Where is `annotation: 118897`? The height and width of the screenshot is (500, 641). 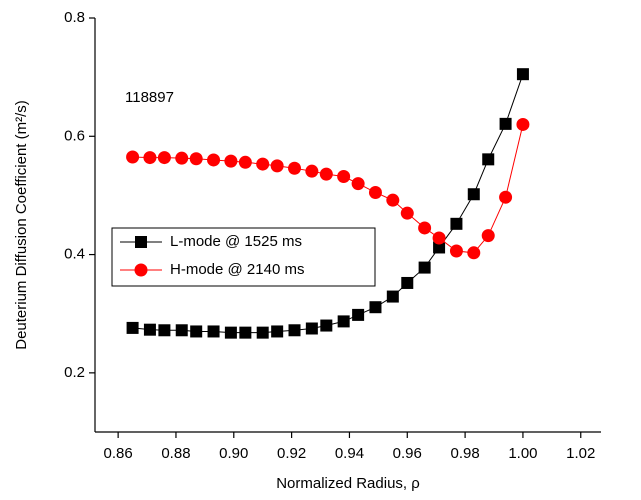
annotation: 118897 is located at coordinates (149, 97).